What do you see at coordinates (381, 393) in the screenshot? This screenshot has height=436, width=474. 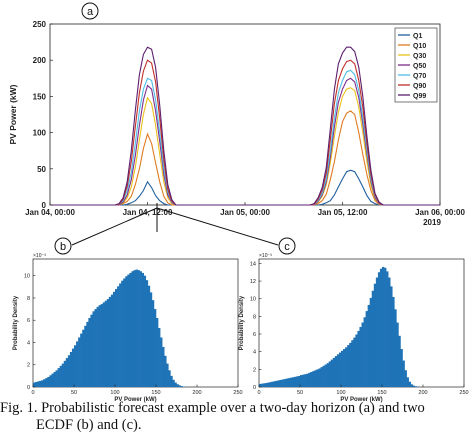 I see `x-tick-label: 150` at bounding box center [381, 393].